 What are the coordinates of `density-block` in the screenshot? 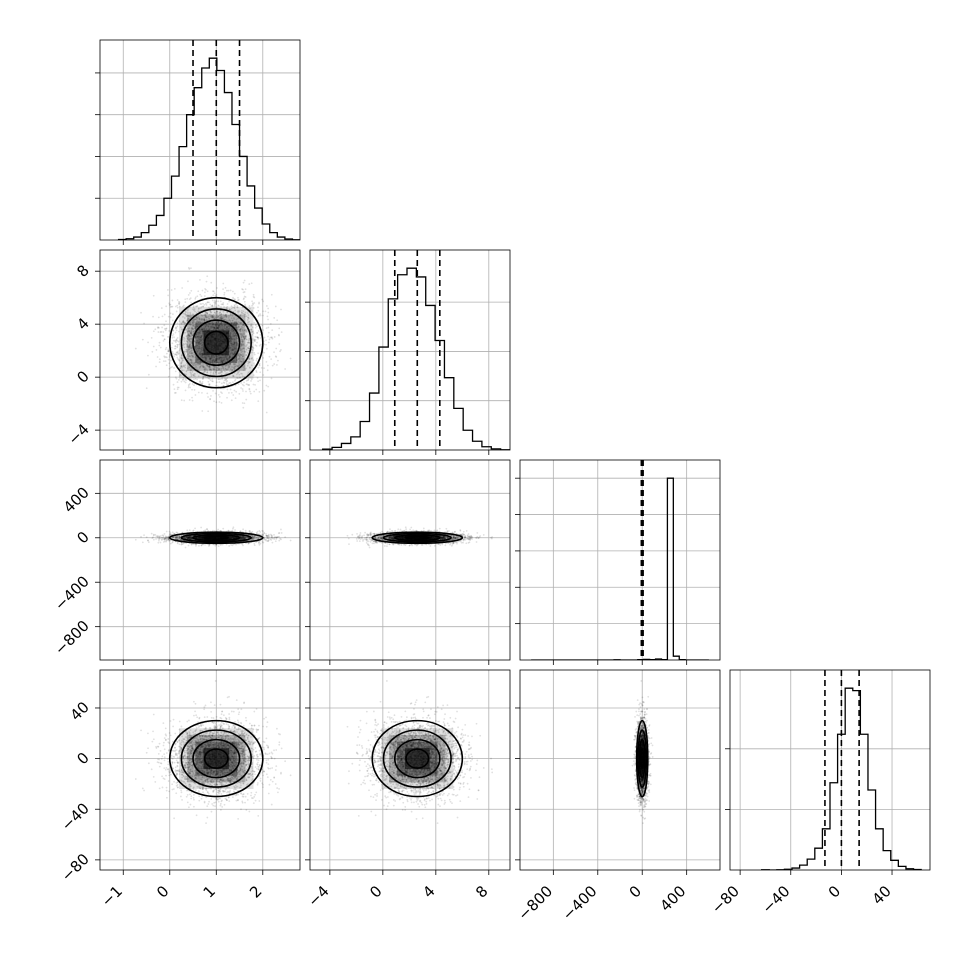 It's located at (216, 343).